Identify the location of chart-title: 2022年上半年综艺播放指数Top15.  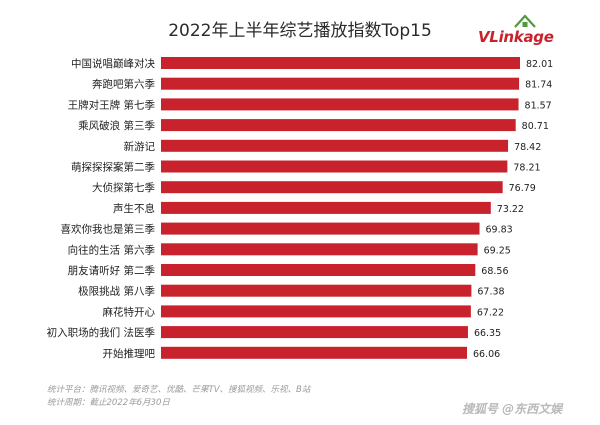
(300, 31).